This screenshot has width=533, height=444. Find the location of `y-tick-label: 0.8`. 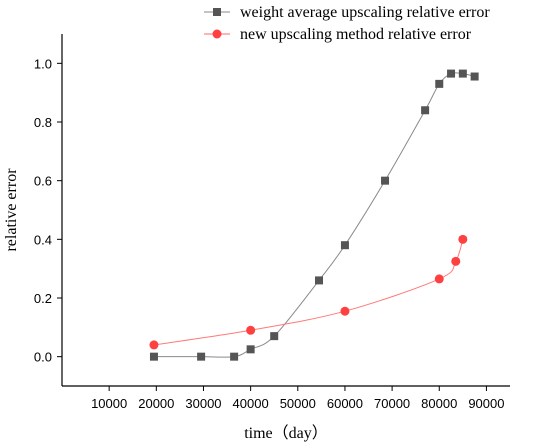

y-tick-label: 0.8 is located at coordinates (43, 122).